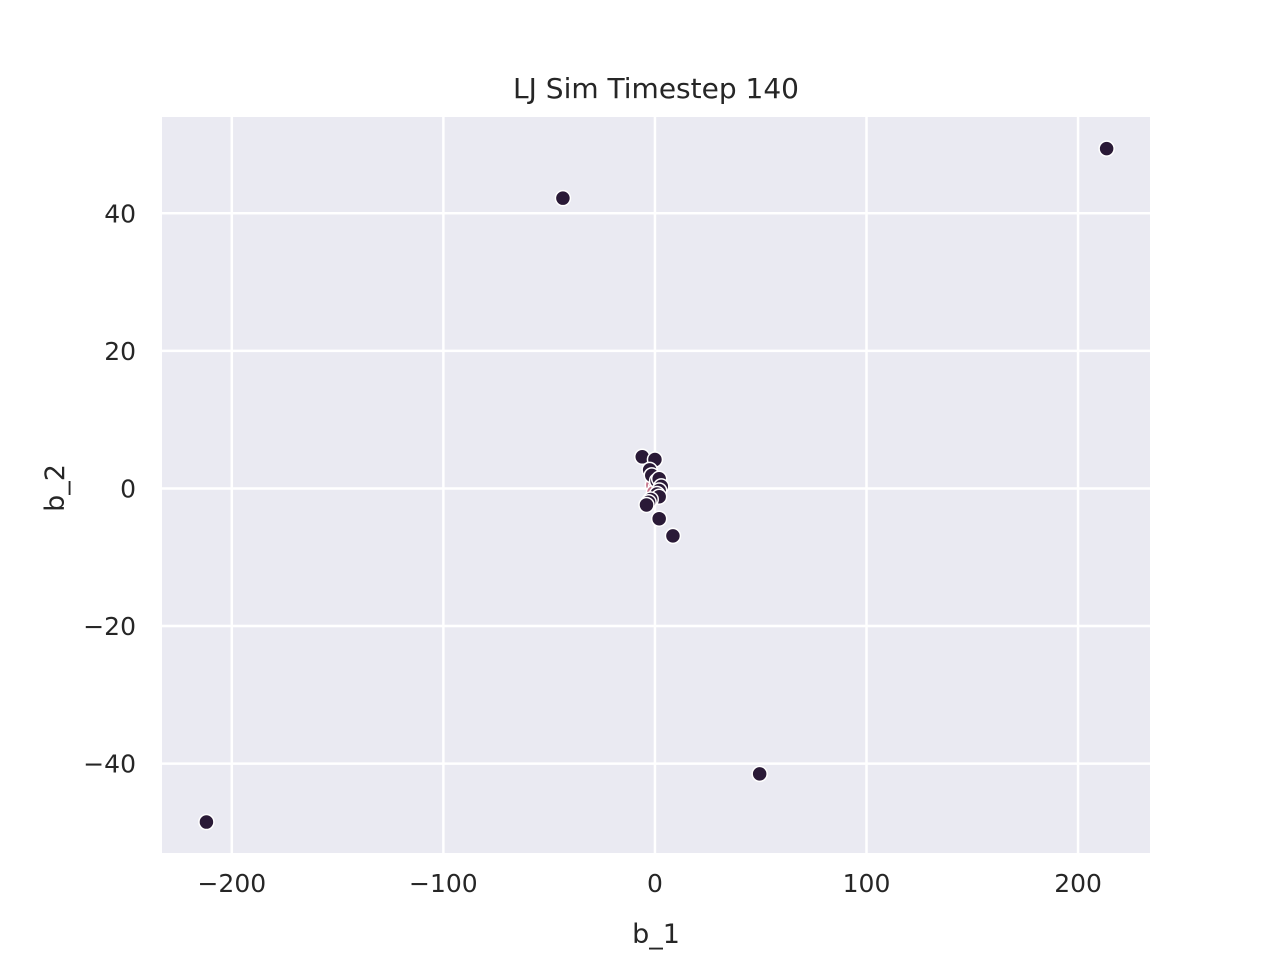 Image resolution: width=1280 pixels, height=960 pixels. I want to click on chart-title: LJ Sim Timestep 140, so click(656, 88).